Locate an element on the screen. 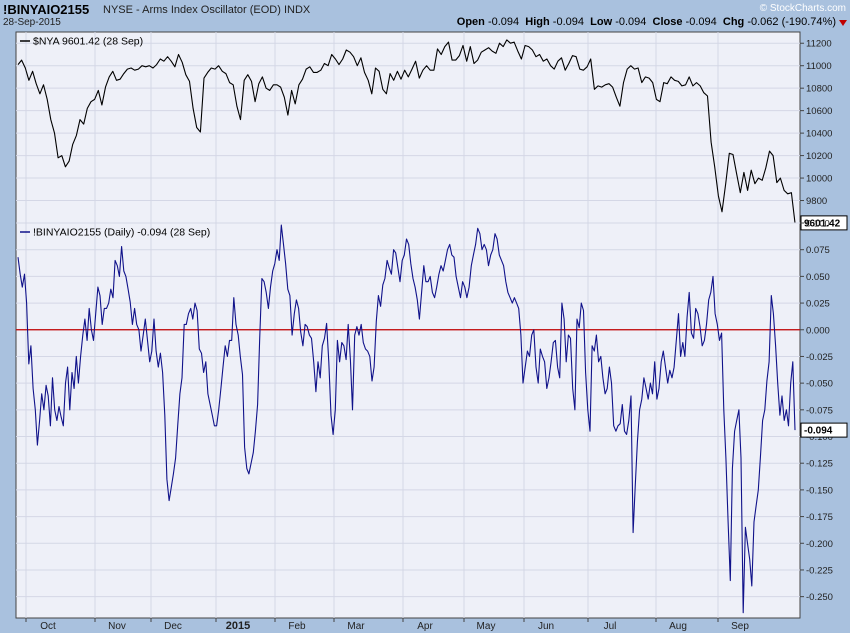 The image size is (850, 633). y-tick-label: 10800 is located at coordinates (819, 89).